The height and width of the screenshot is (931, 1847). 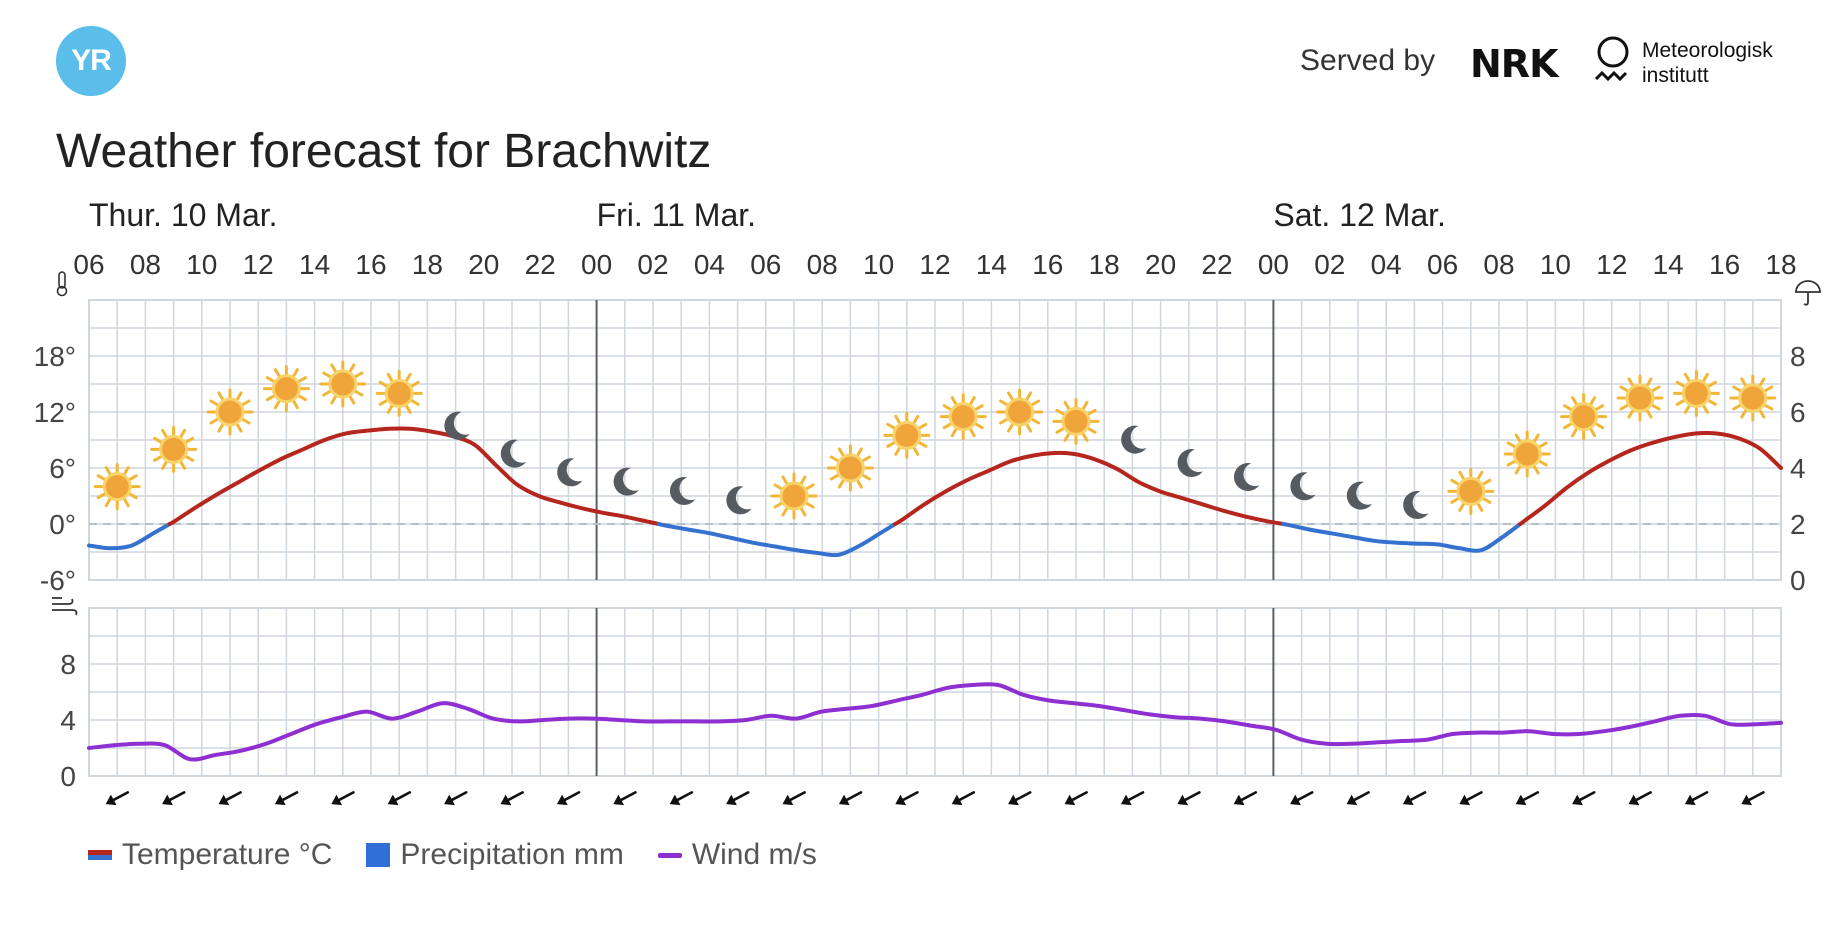 I want to click on yr-logo: YR, so click(x=91, y=61).